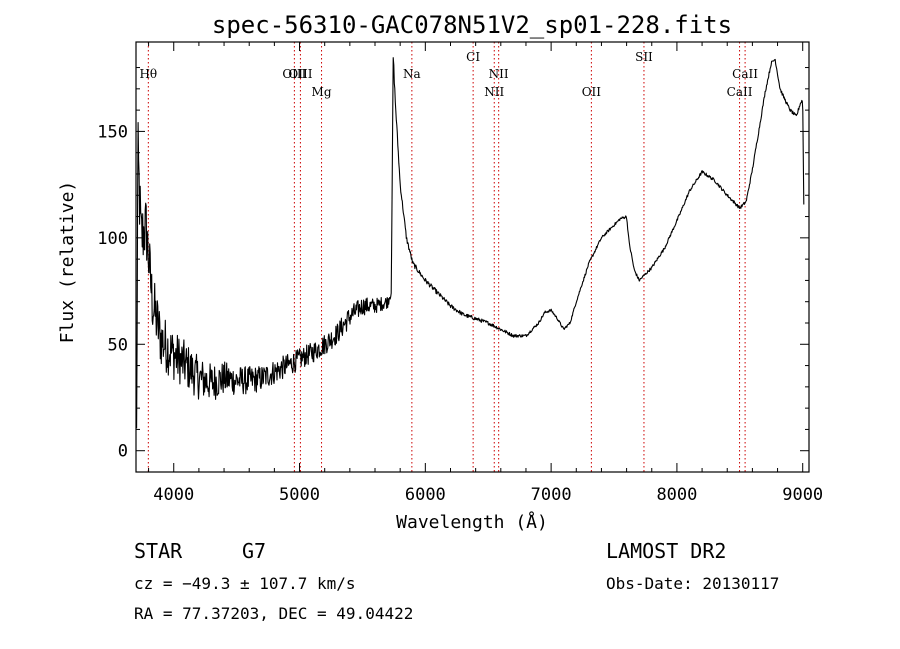  What do you see at coordinates (676, 495) in the screenshot?
I see `x-tick-label: 8000` at bounding box center [676, 495].